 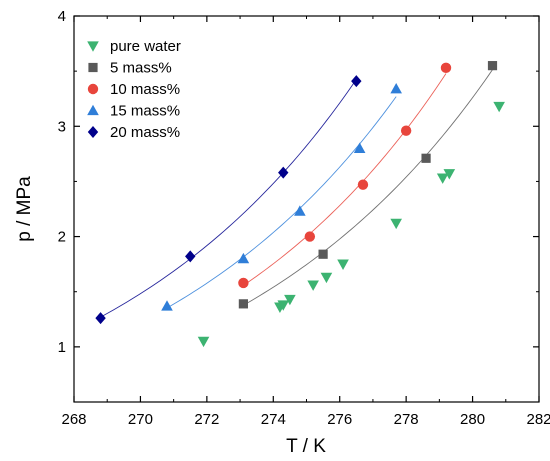 I want to click on x-tick-label: 274, so click(x=273, y=419).